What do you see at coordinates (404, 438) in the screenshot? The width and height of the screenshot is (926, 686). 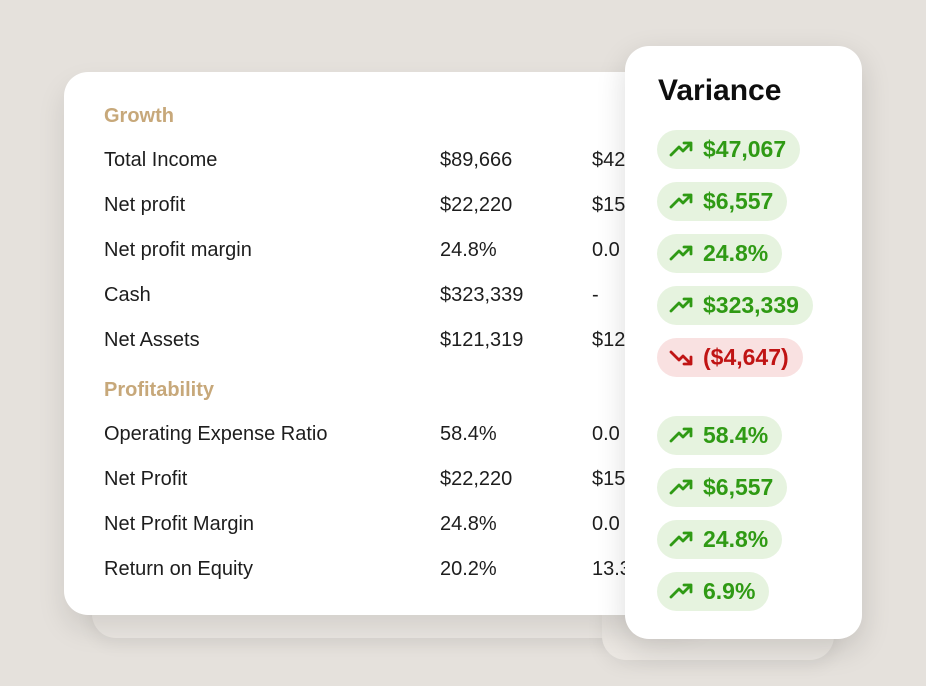 I see `table-row: Operating Expense Ratio 58.4% 0.0` at bounding box center [404, 438].